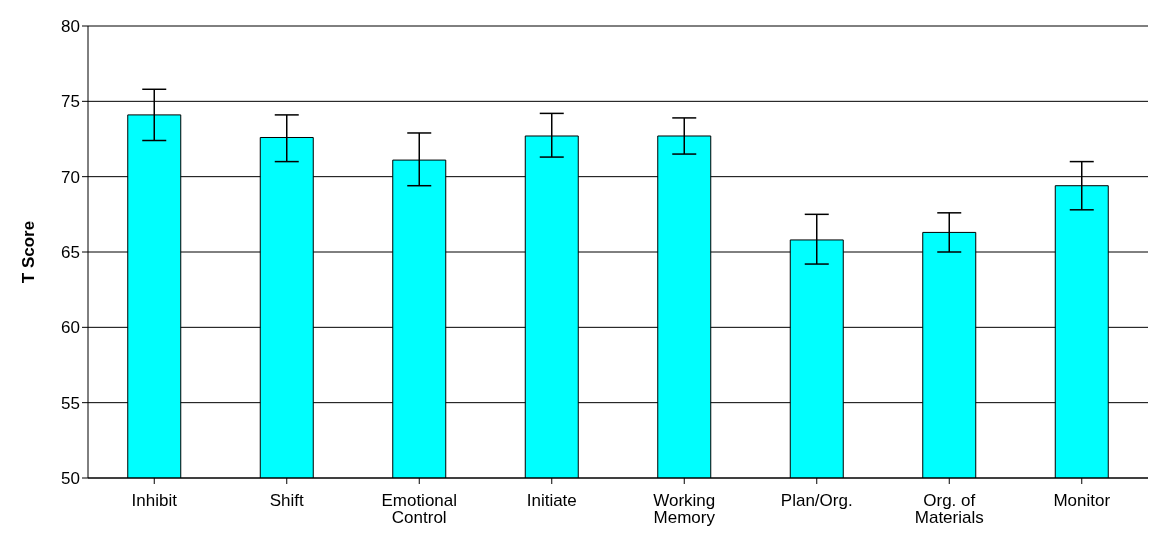 Image resolution: width=1159 pixels, height=552 pixels. Describe the element at coordinates (1082, 501) in the screenshot. I see `x-tick-label: Monitor` at that location.